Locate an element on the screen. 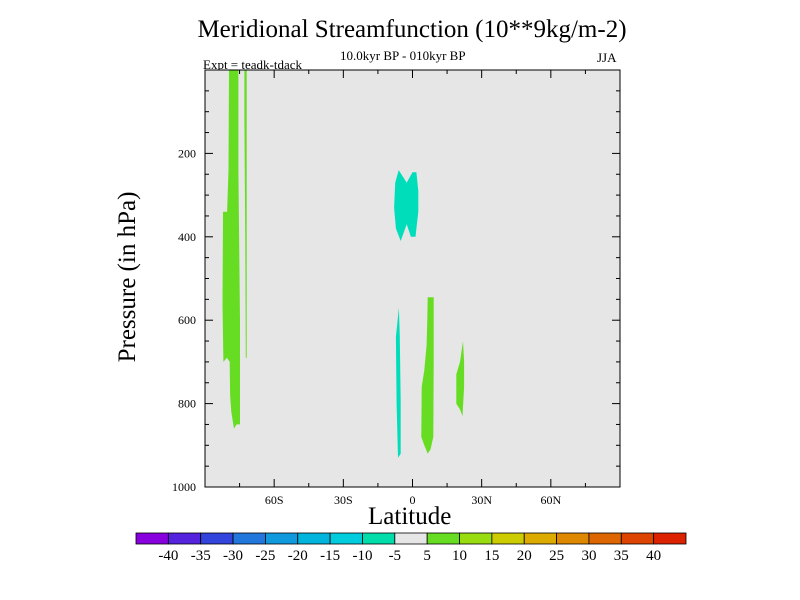 This screenshot has height=600, width=800. colorbar-label: -35 is located at coordinates (201, 556).